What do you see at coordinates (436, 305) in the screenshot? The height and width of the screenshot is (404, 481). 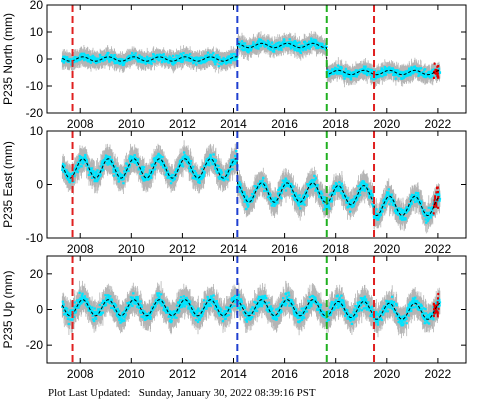 I see `outlier-points` at bounding box center [436, 305].